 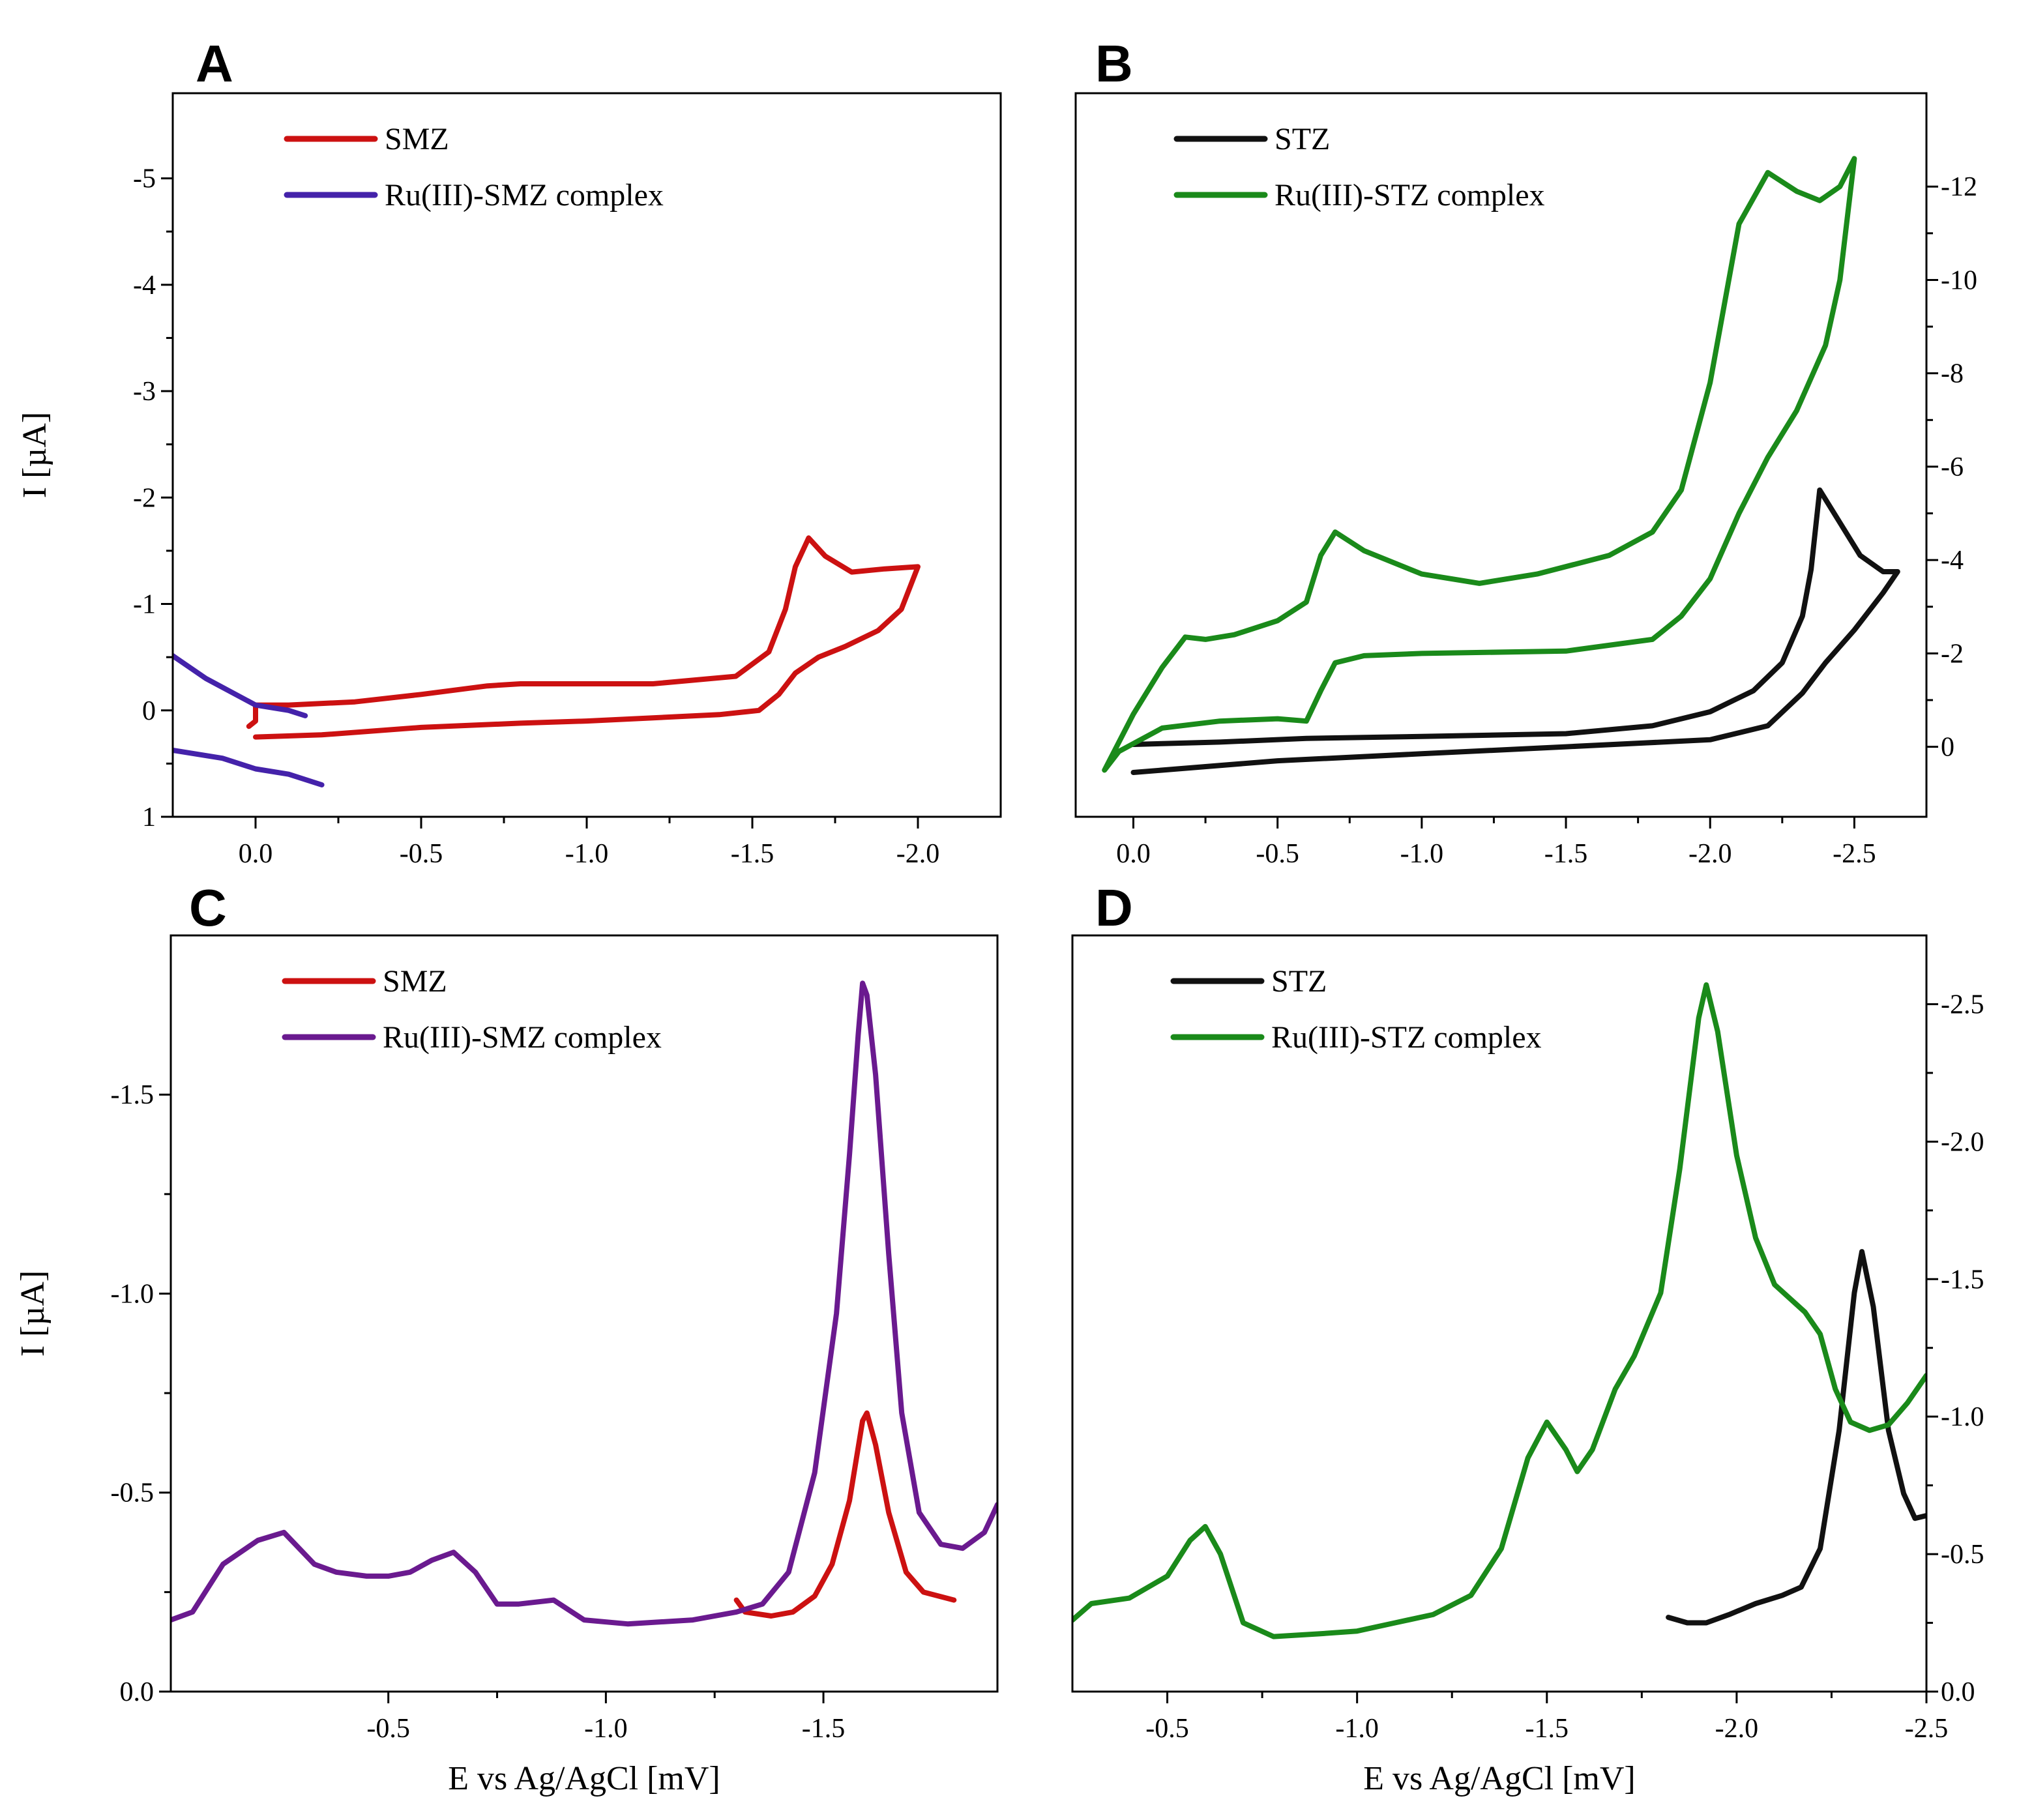 What do you see at coordinates (1959, 187) in the screenshot?
I see `y-tick-label: -12` at bounding box center [1959, 187].